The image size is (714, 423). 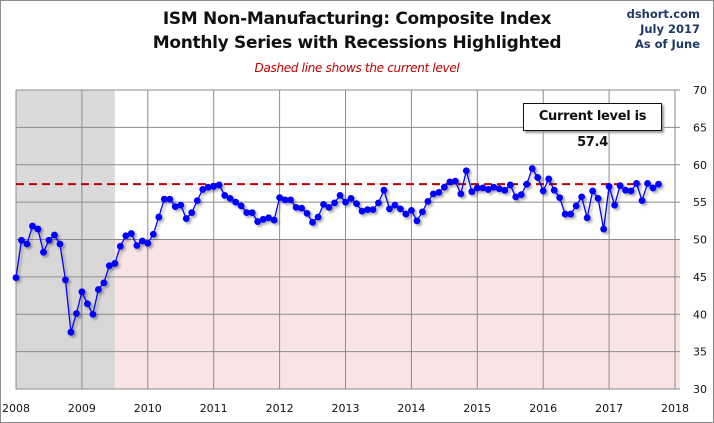 I want to click on y-tick-label: 65, so click(x=700, y=127).